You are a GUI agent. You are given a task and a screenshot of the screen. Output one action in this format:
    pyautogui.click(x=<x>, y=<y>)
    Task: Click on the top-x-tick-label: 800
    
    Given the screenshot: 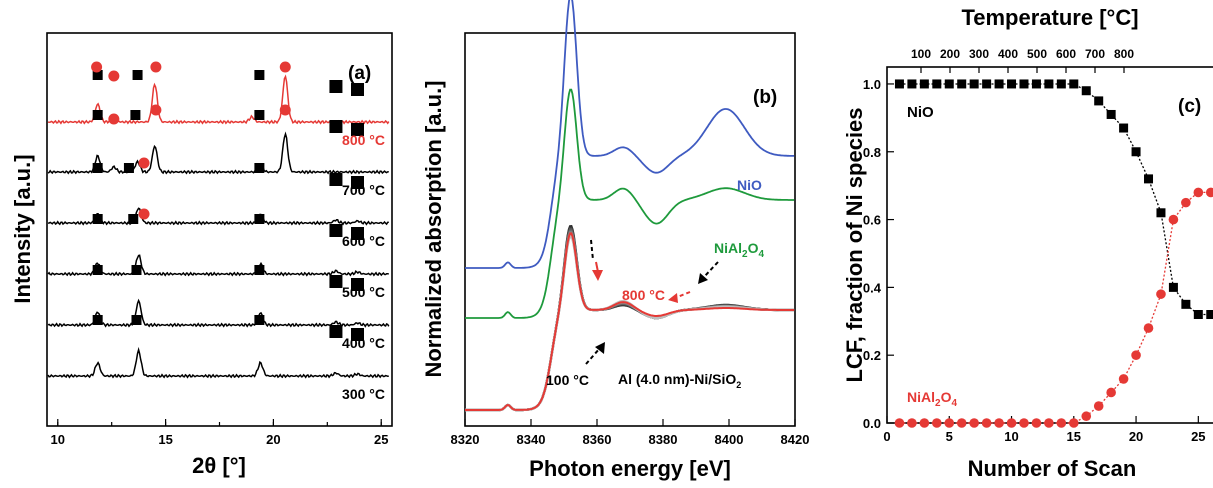 What is the action you would take?
    pyautogui.click(x=1124, y=54)
    